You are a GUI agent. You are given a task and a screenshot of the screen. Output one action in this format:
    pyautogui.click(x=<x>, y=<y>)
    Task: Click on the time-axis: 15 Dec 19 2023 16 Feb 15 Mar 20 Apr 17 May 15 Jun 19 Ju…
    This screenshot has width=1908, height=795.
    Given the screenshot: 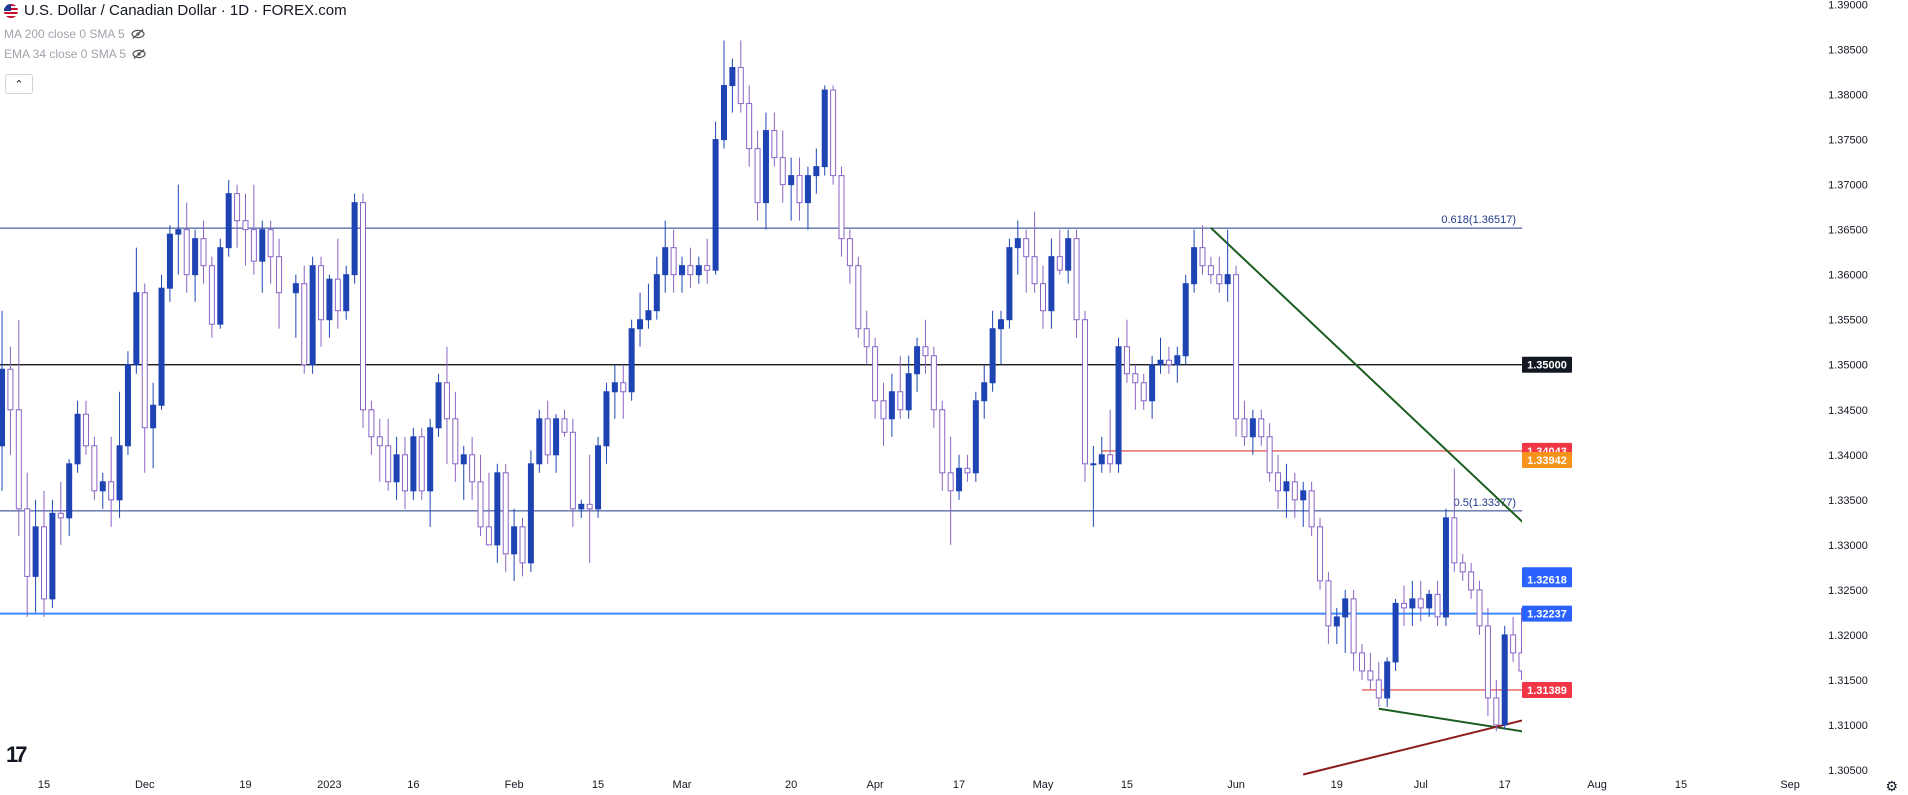 What is the action you would take?
    pyautogui.click(x=919, y=785)
    